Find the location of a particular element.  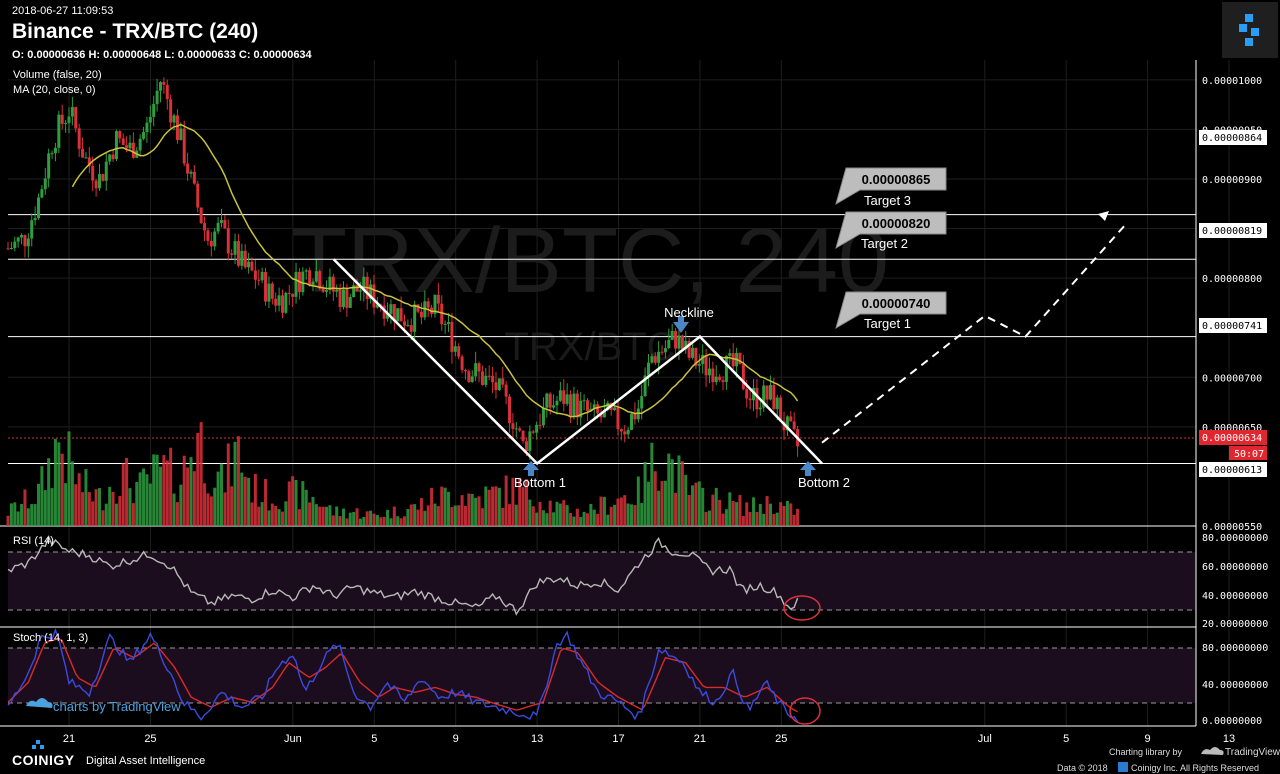

rsi-indicator-label: RSI (14) is located at coordinates (33, 541).